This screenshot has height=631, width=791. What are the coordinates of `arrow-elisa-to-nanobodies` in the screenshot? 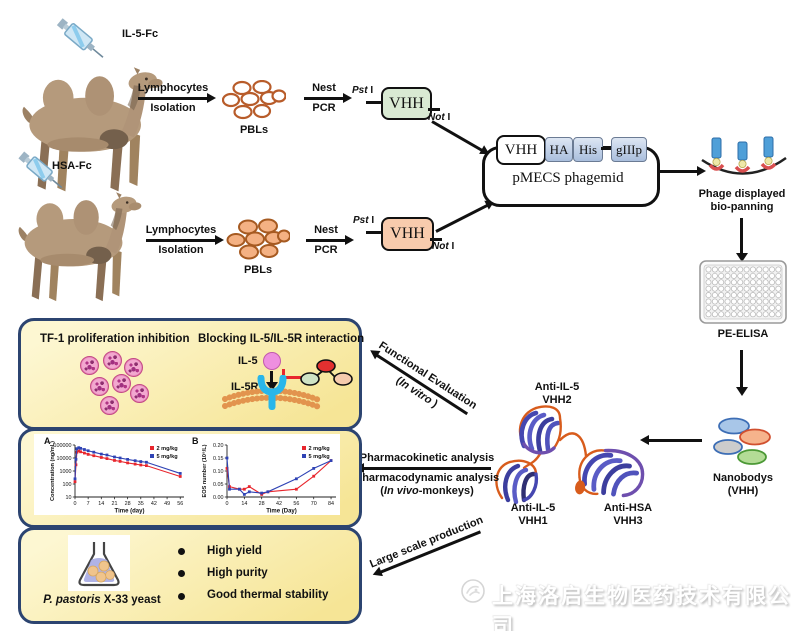 It's located at (741, 373).